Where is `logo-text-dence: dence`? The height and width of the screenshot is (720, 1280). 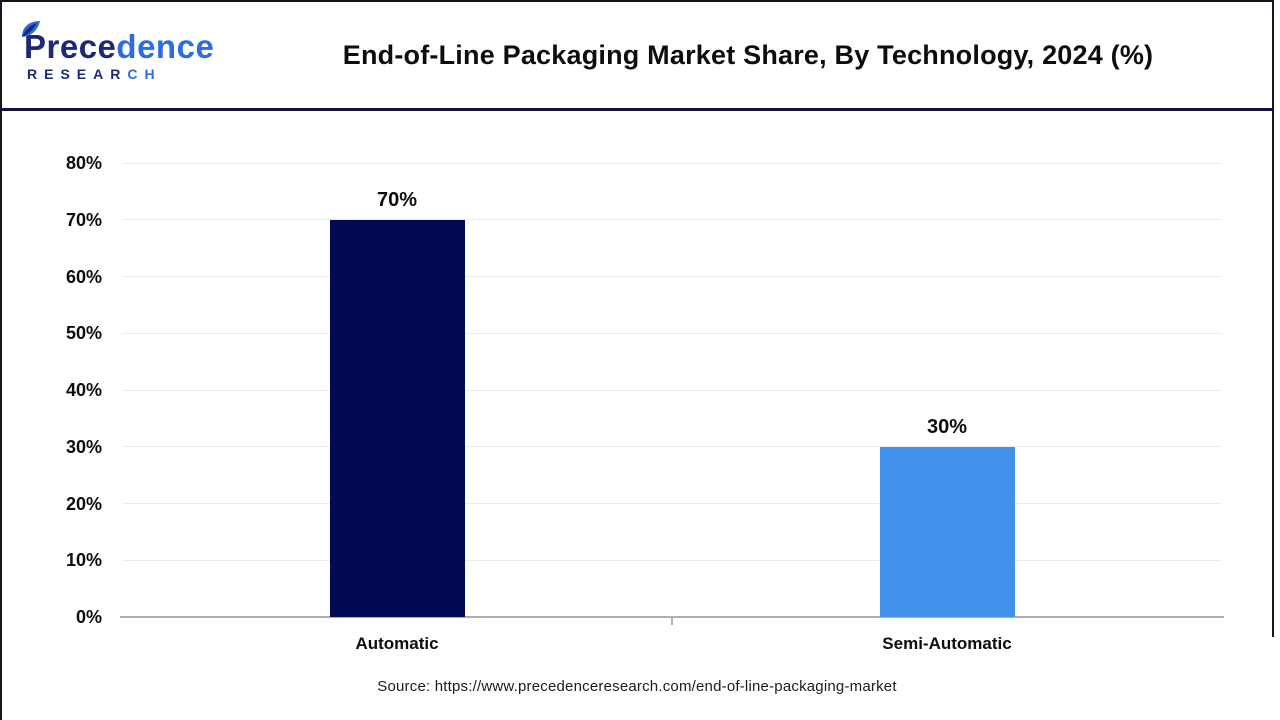 logo-text-dence: dence is located at coordinates (165, 46).